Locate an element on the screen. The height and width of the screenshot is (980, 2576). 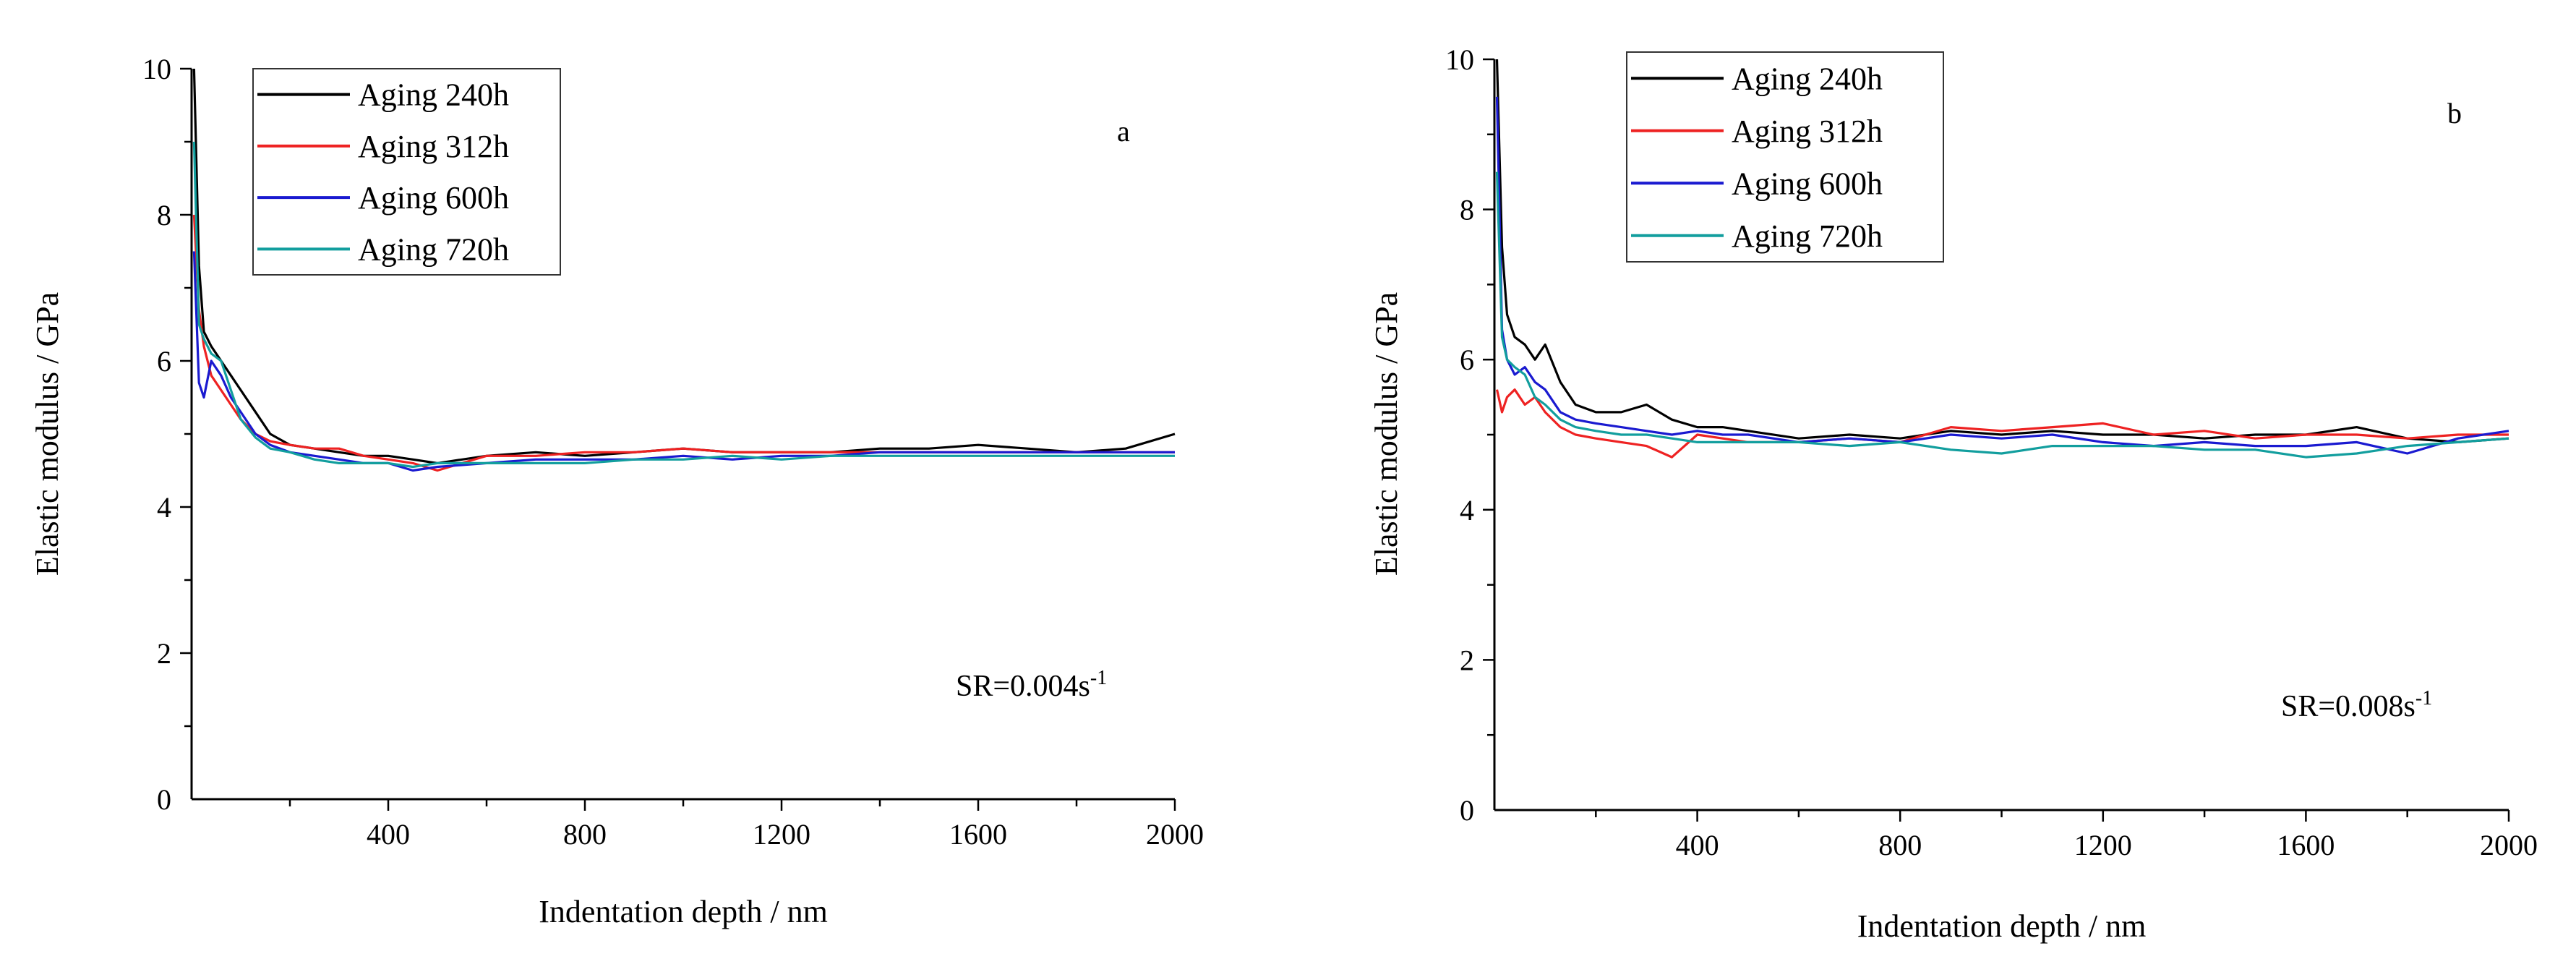
strain-rate-annotation: SR=0.004s-1 is located at coordinates (1031, 685).